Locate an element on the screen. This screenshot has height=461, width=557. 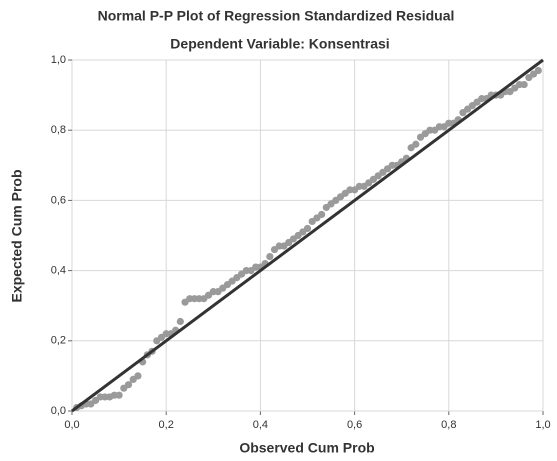
y-tick-label: 1,0 is located at coordinates (58, 60).